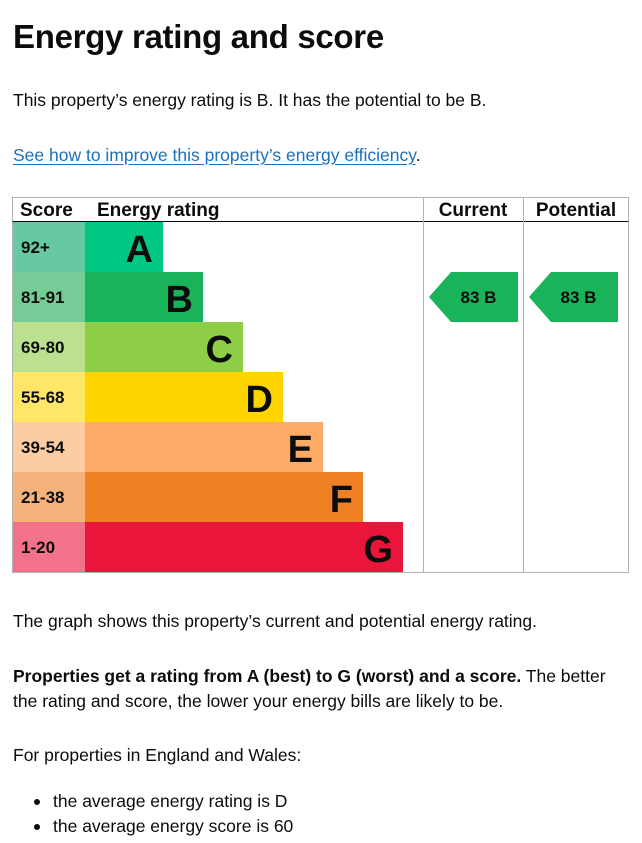 Image resolution: width=642 pixels, height=843 pixels. What do you see at coordinates (259, 400) in the screenshot?
I see `rating-letter-d: D` at bounding box center [259, 400].